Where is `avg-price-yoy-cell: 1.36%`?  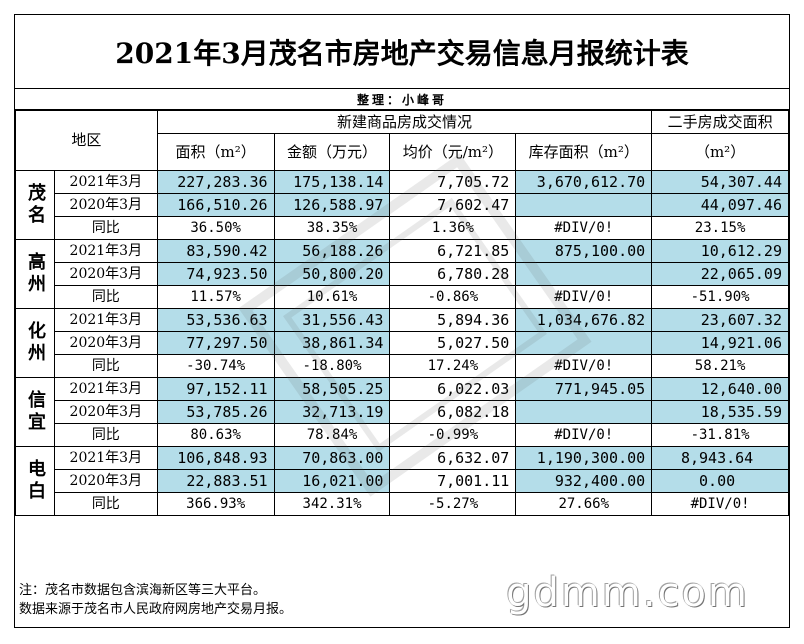
avg-price-yoy-cell: 1.36% is located at coordinates (453, 228).